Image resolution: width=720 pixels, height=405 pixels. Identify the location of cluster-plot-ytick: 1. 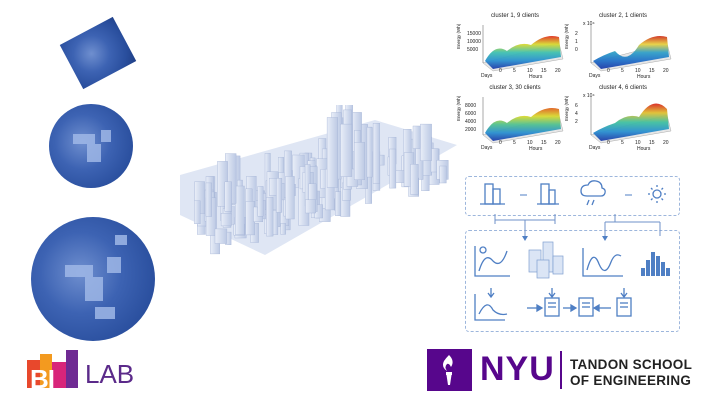
(576, 42).